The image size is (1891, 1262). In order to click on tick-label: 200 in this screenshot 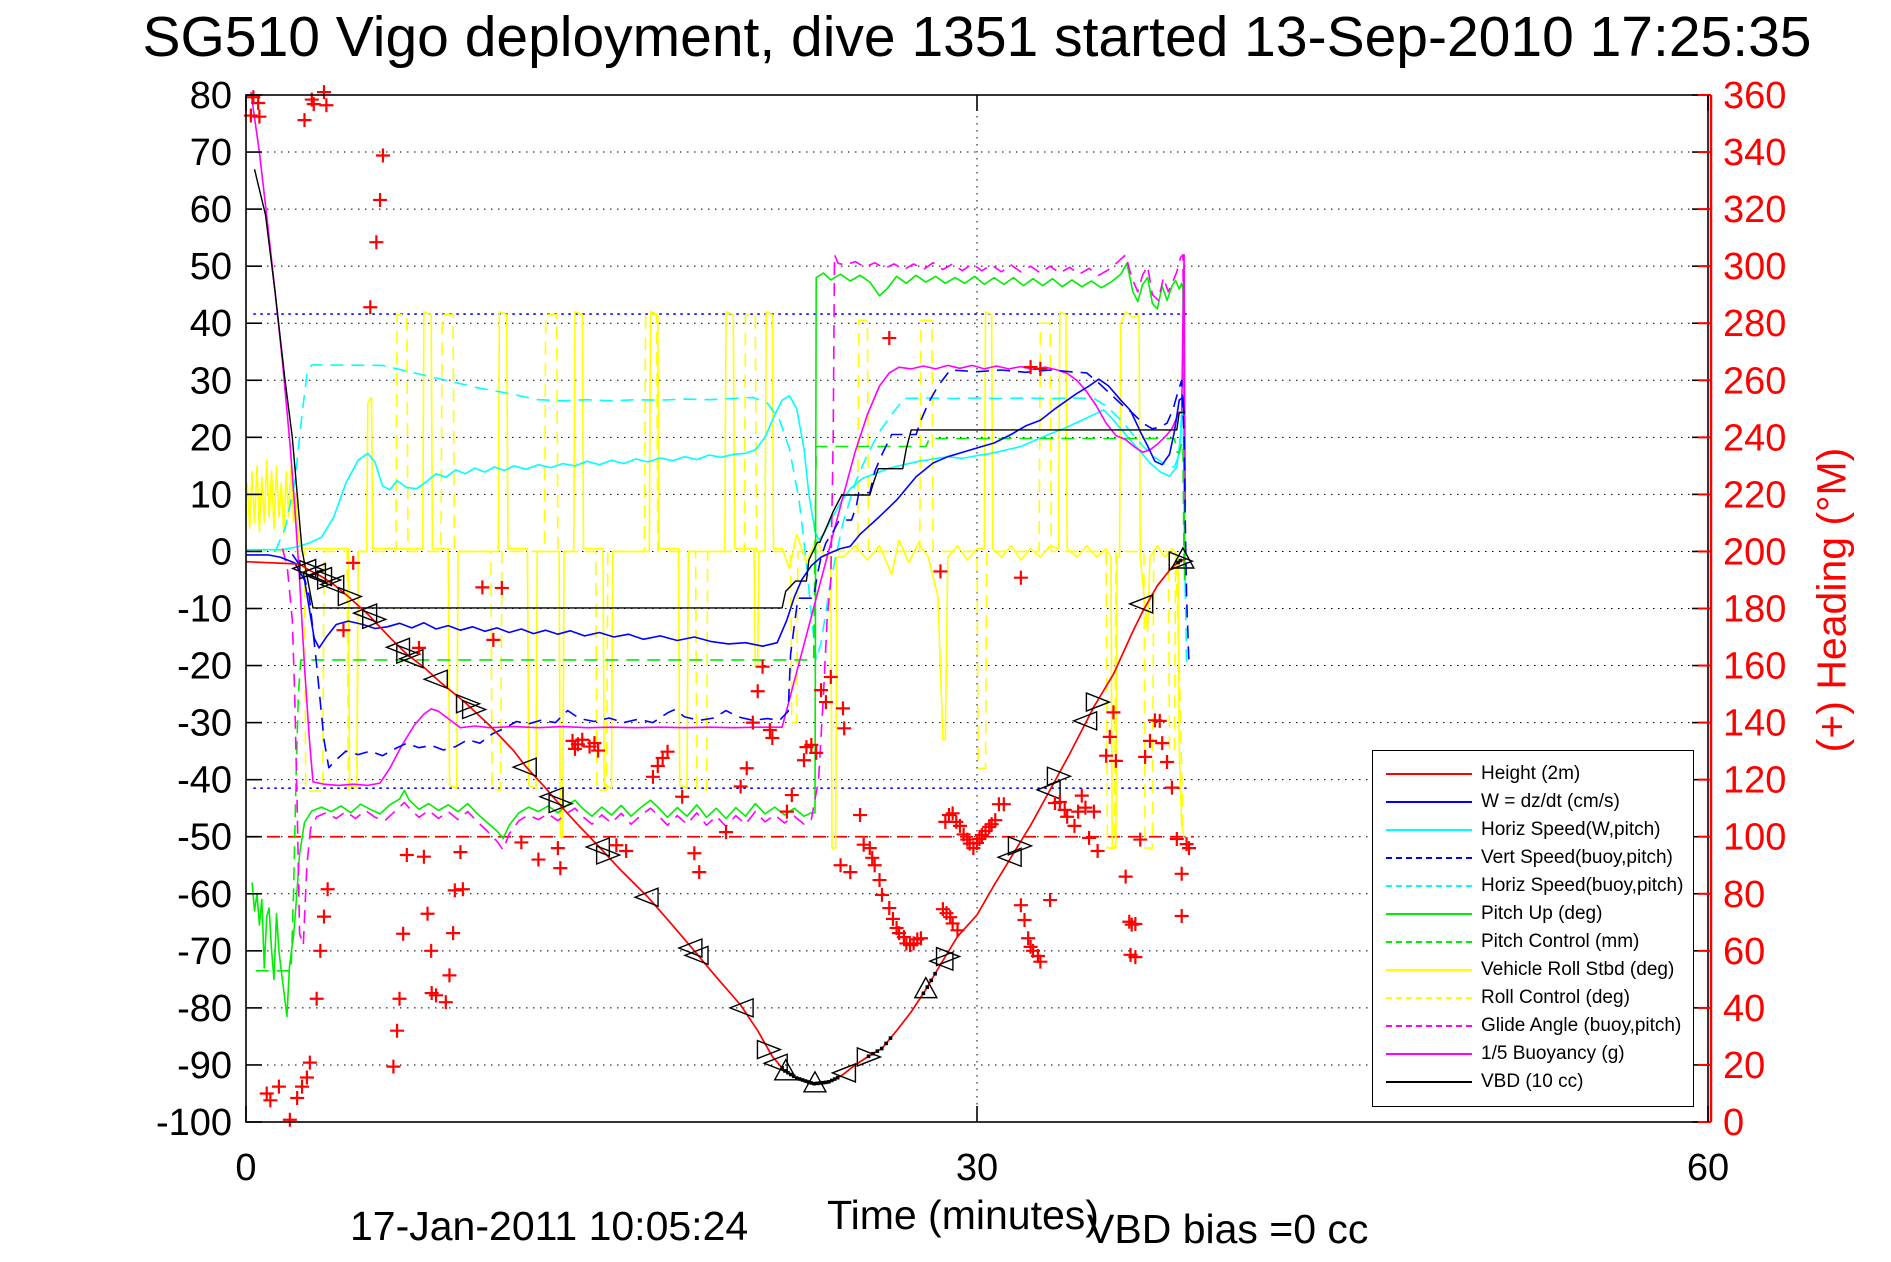, I will do `click(1754, 552)`.